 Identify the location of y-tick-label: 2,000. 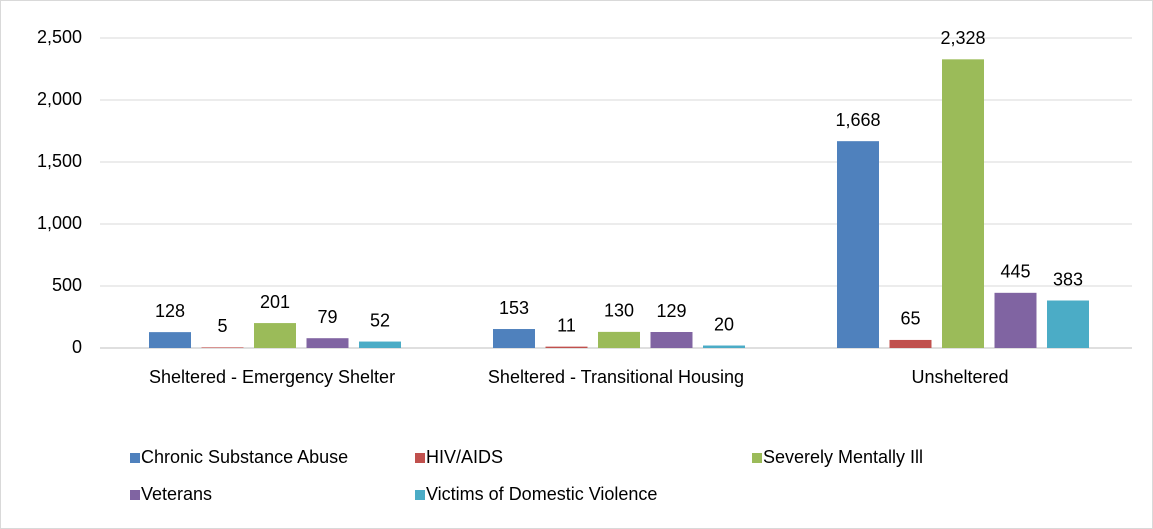
(59, 99).